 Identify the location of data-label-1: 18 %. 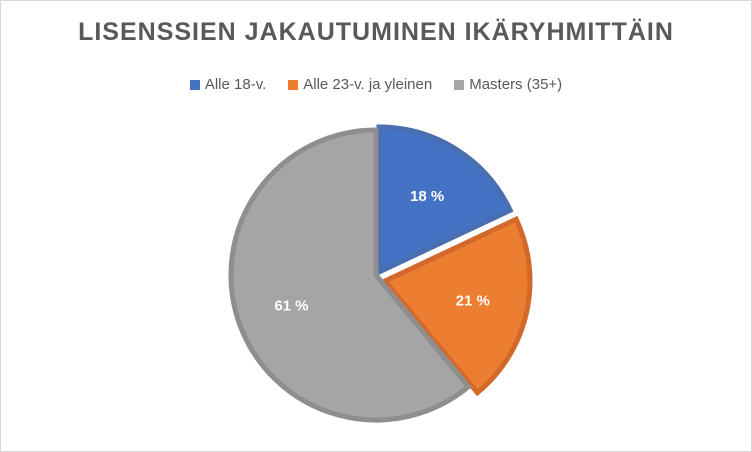
(427, 196).